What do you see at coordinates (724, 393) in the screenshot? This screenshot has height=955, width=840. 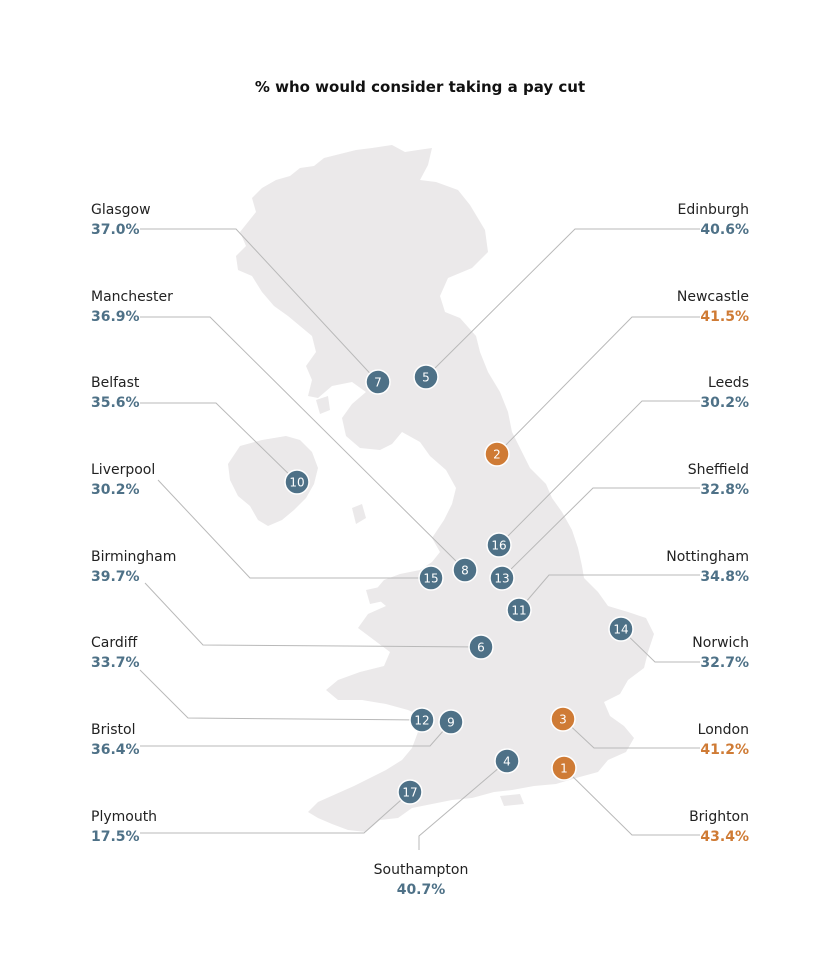 I see `city-label-leeds: Leeds 30.2%` at bounding box center [724, 393].